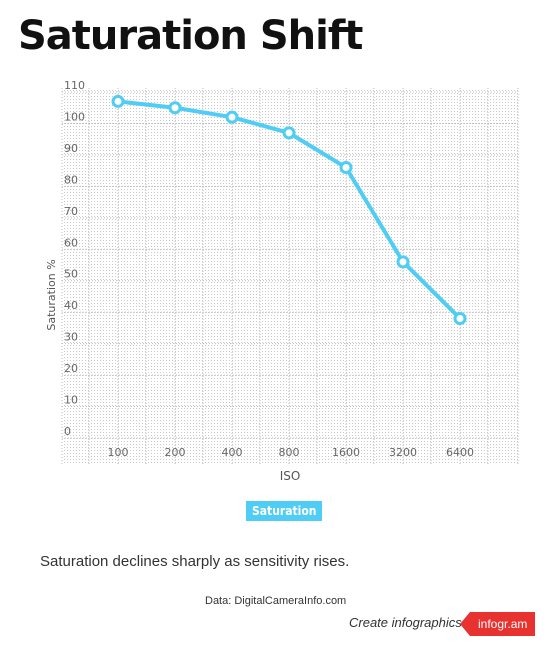 This screenshot has height=653, width=559. I want to click on x-tick-label: 3200, so click(403, 452).